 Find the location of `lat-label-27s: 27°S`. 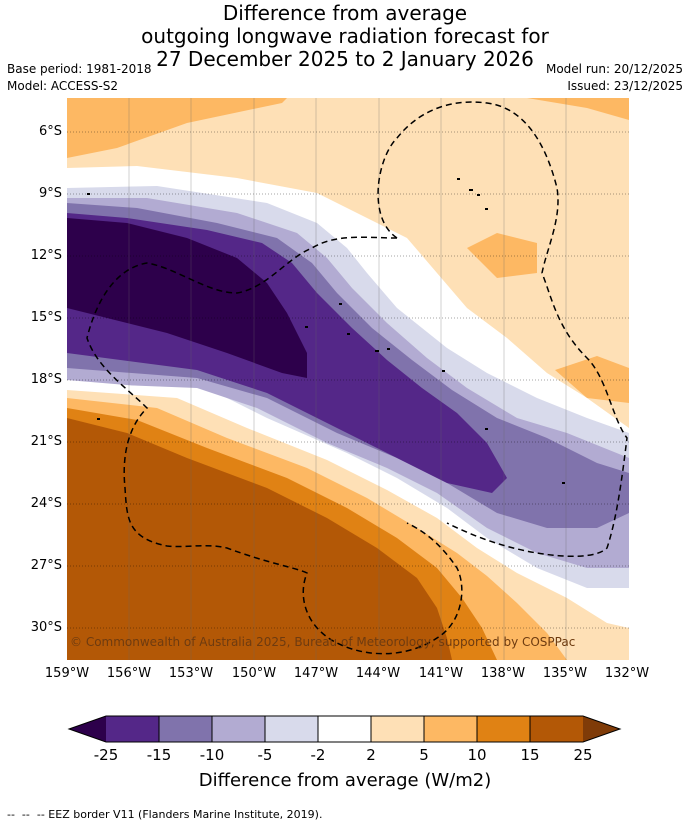

lat-label-27s: 27°S is located at coordinates (46, 565).